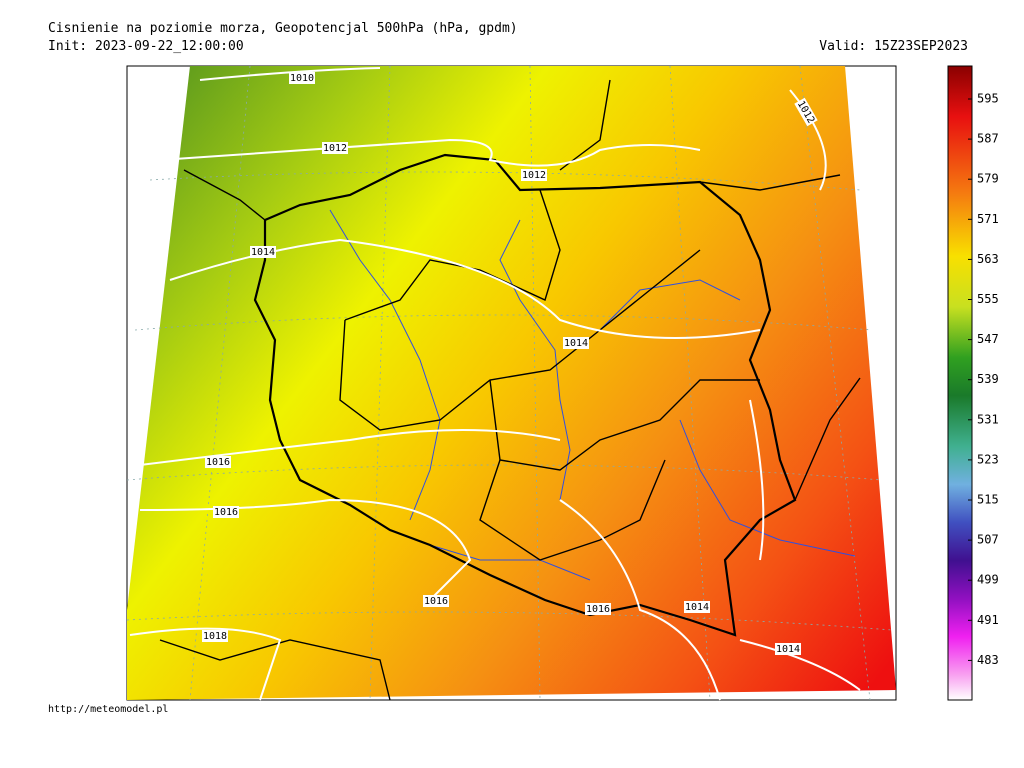 The height and width of the screenshot is (768, 1024). Describe the element at coordinates (988, 419) in the screenshot. I see `colorbar-label: 531` at that location.